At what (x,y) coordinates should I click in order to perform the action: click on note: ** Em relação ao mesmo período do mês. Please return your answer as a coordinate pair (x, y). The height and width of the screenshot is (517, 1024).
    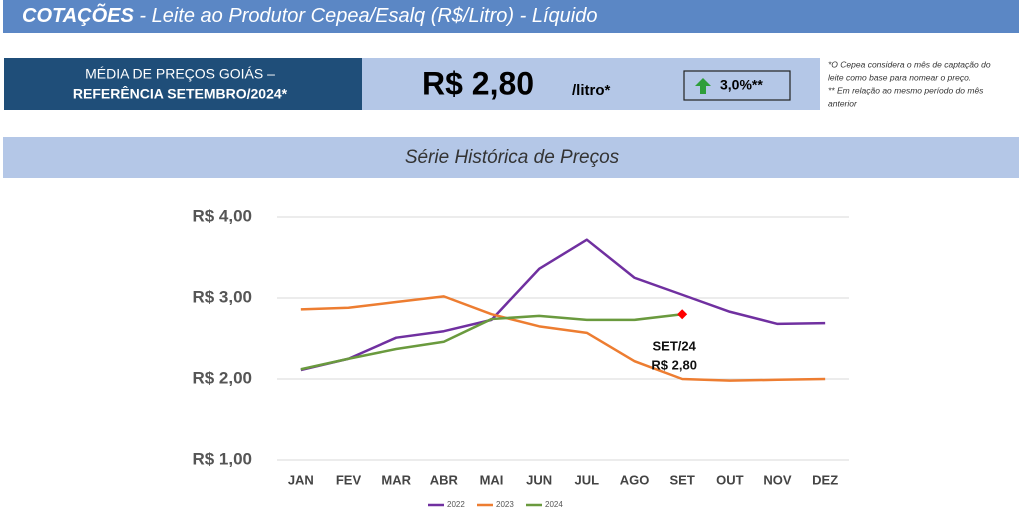
    Looking at the image, I should click on (906, 90).